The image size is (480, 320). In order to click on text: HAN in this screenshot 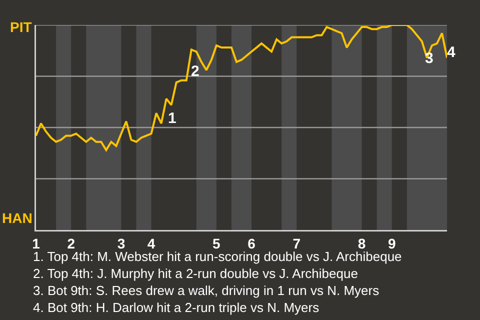, I will do `click(17, 218)`.